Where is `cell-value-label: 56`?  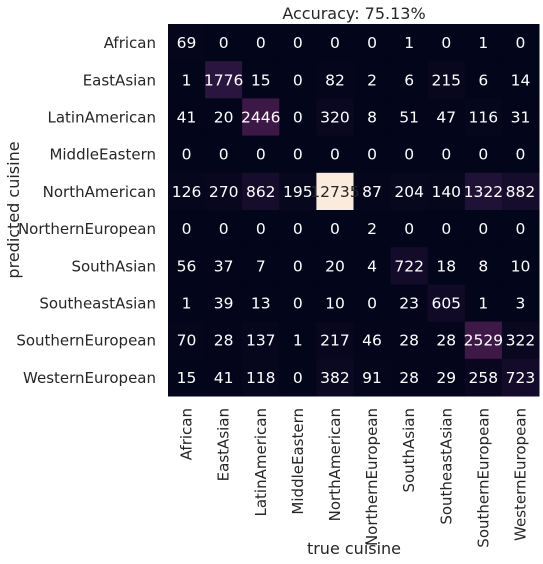
cell-value-label: 56 is located at coordinates (187, 266).